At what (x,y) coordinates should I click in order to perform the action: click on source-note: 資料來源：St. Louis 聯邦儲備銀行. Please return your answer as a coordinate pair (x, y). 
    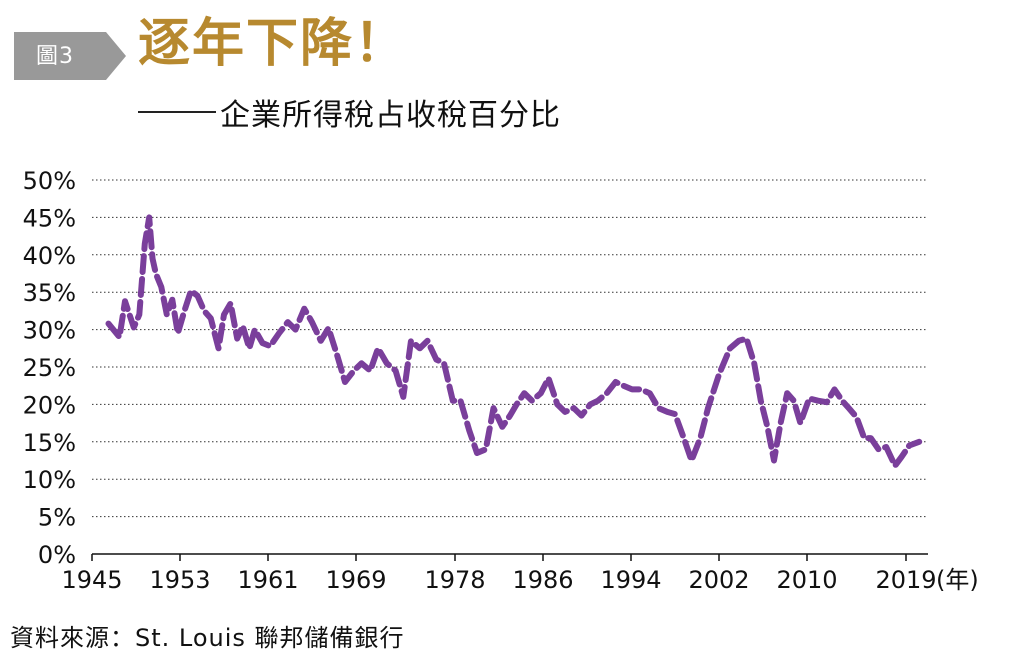
    Looking at the image, I should click on (207, 638).